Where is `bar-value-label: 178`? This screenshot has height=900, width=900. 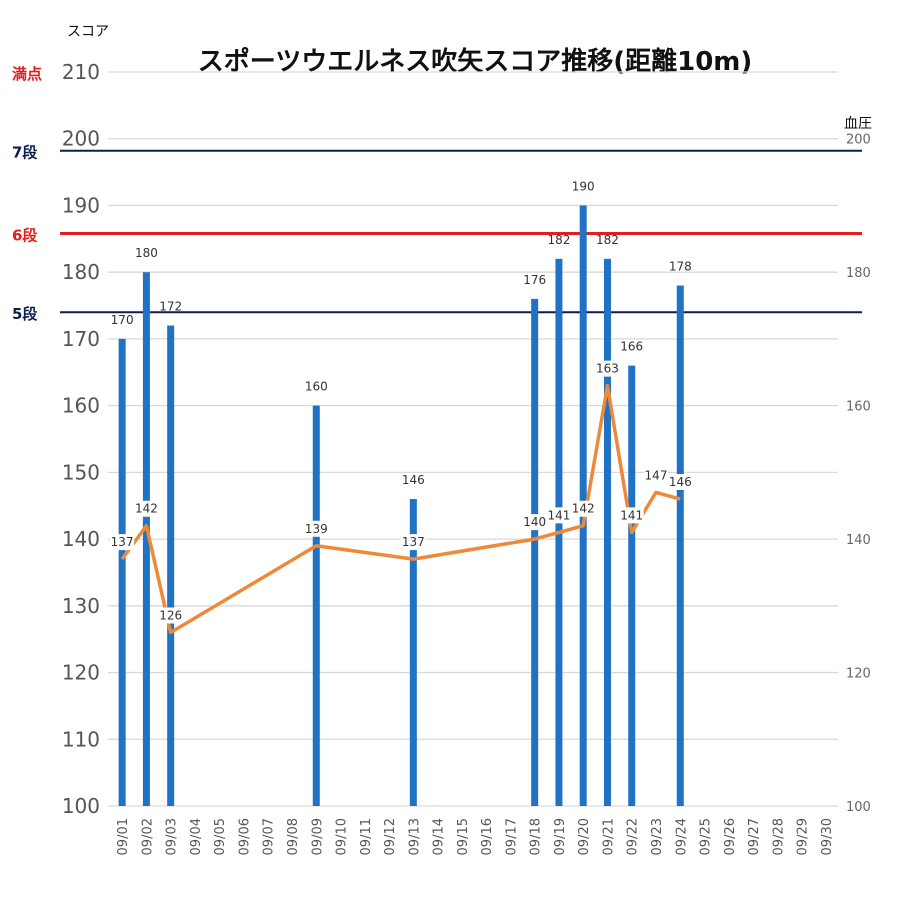
bar-value-label: 178 is located at coordinates (680, 267).